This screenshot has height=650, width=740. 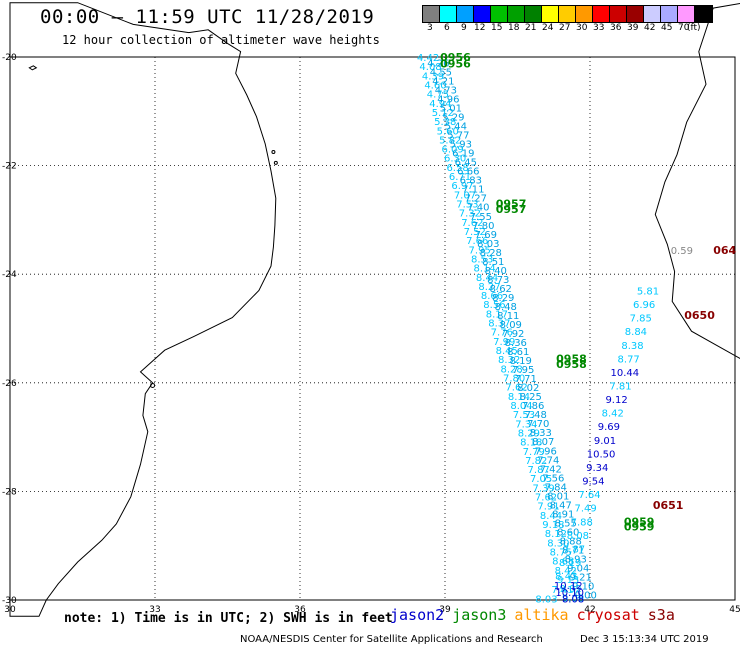 What do you see at coordinates (482, 259) in the screenshot?
I see `swh-value-label: 8.53` at bounding box center [482, 259].